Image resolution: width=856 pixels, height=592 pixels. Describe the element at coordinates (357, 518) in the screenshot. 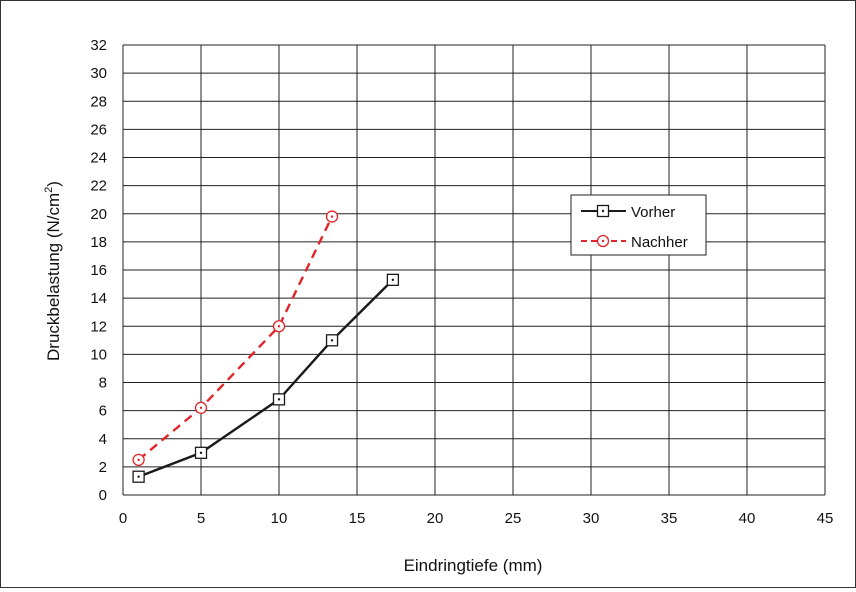

I see `x-tick-label: 15` at that location.